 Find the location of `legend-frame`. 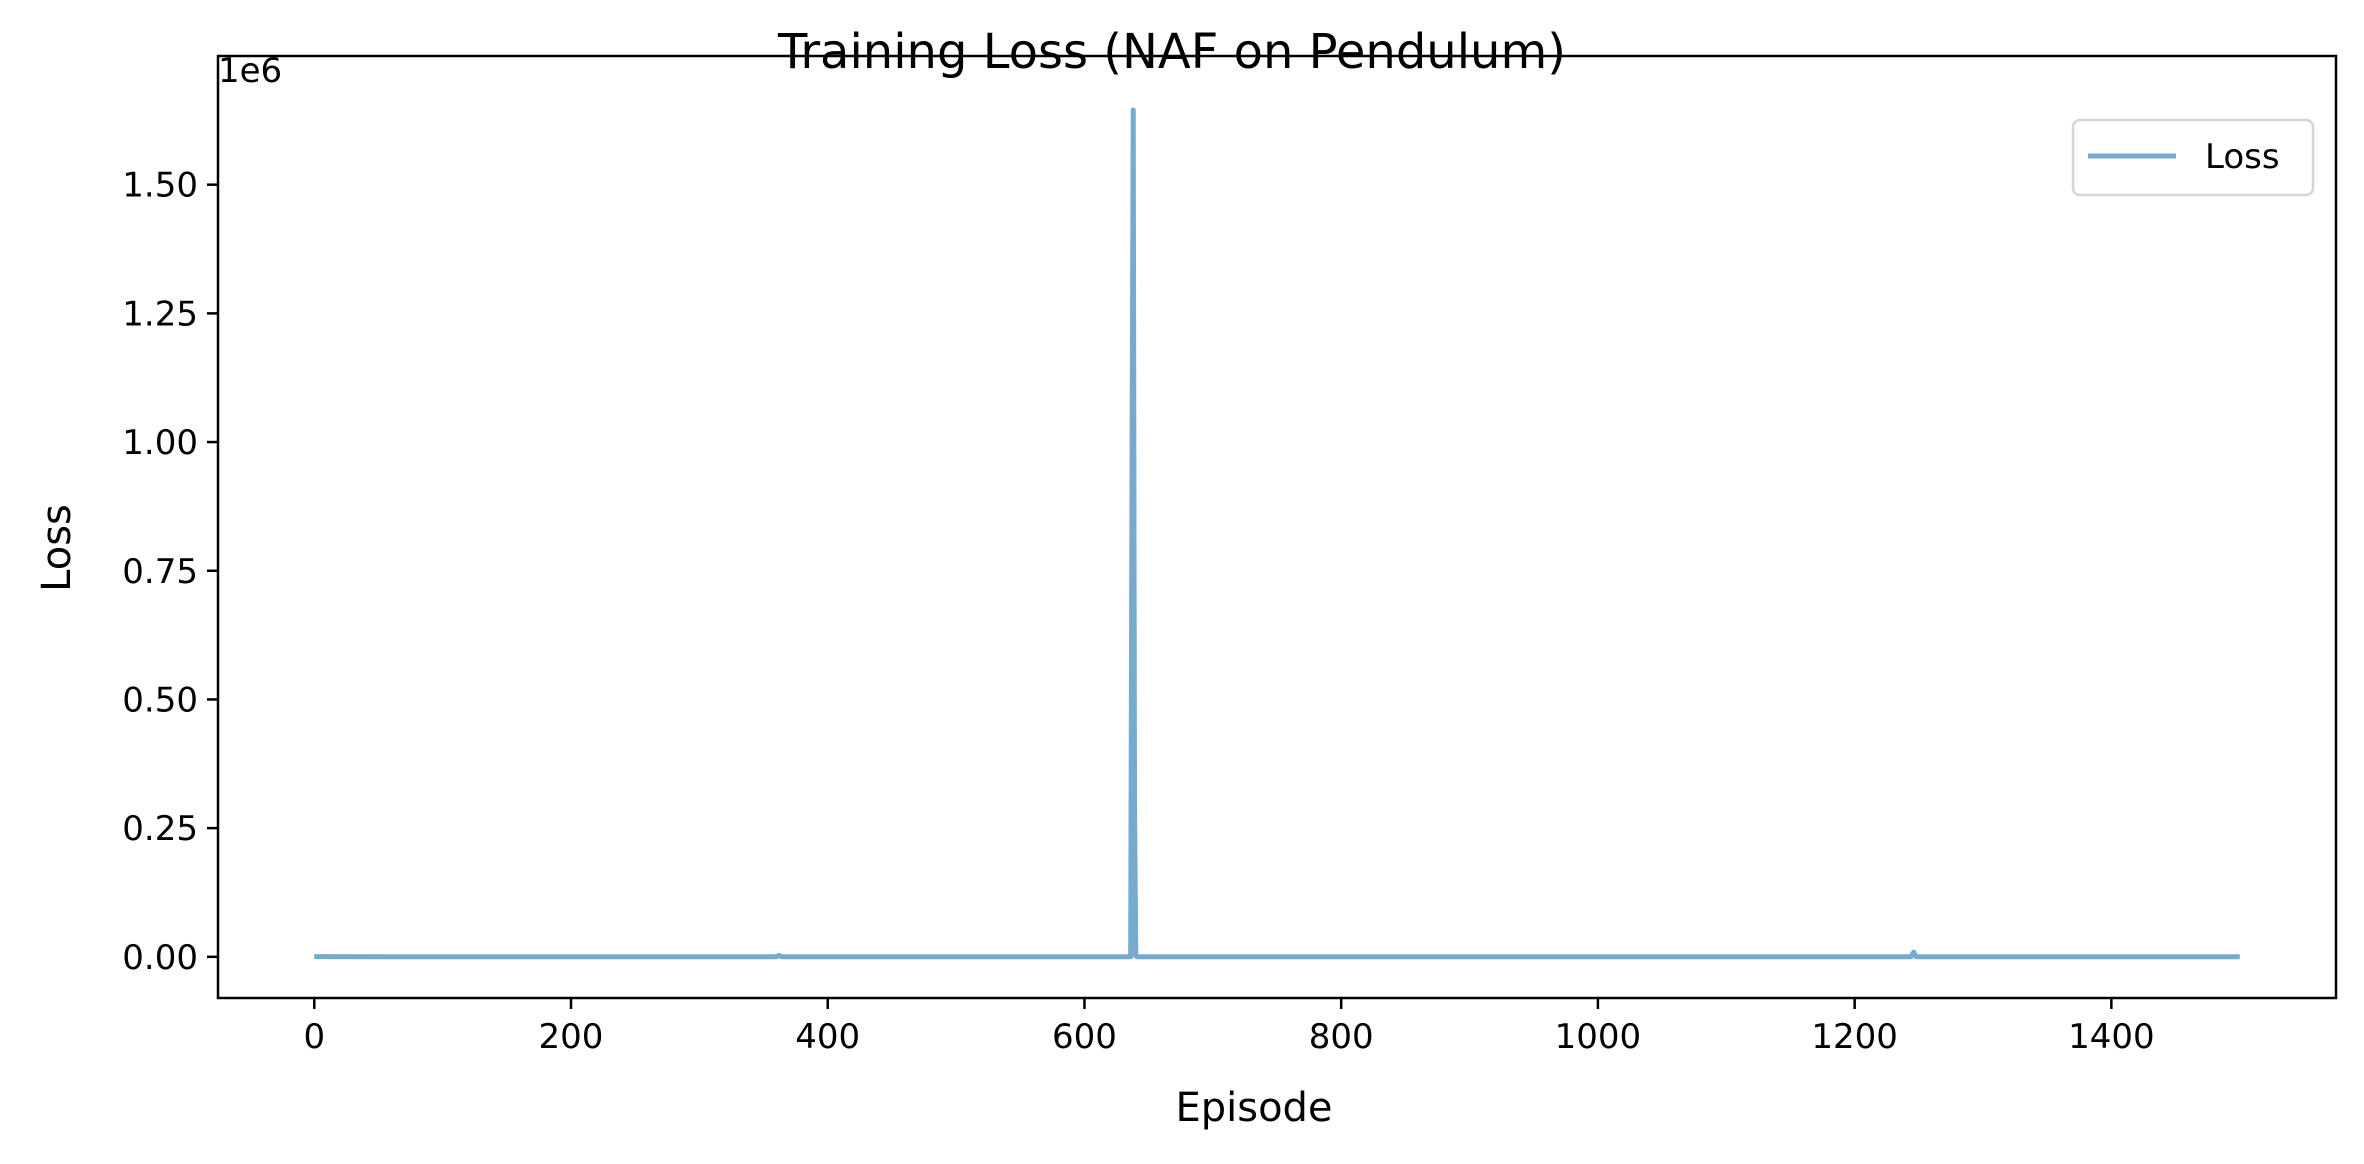

legend-frame is located at coordinates (2193, 157).